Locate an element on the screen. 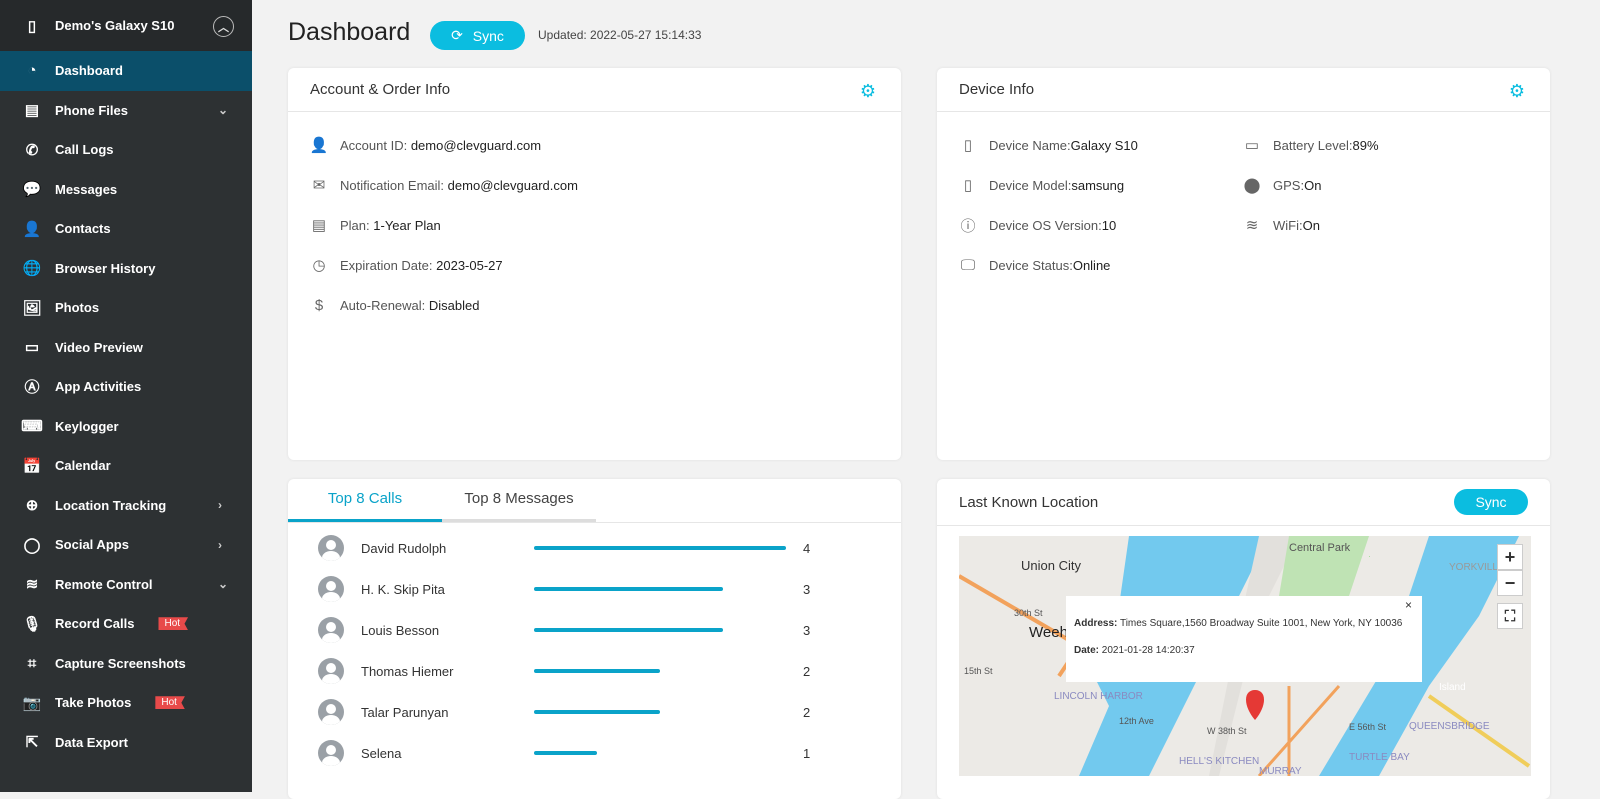  card-title: Account & Order Info is located at coordinates (380, 89).